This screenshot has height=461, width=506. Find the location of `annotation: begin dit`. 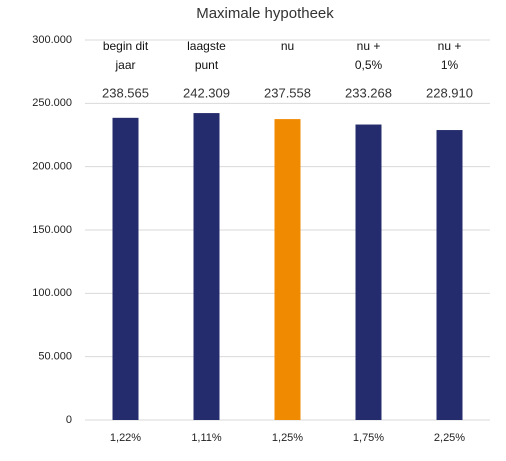

annotation: begin dit is located at coordinates (126, 46).